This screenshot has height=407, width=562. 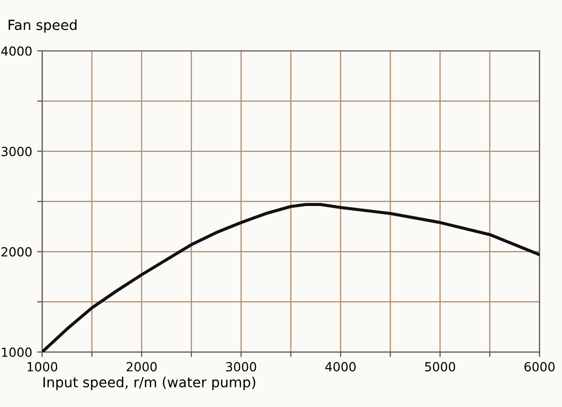 I want to click on x-tick-label: 1000, so click(x=43, y=367).